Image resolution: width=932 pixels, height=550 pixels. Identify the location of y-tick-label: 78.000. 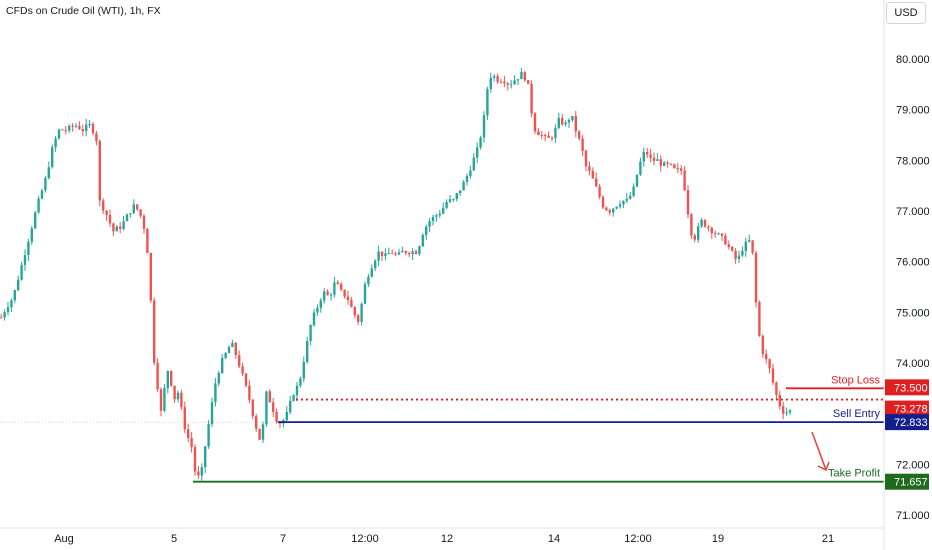
(913, 161).